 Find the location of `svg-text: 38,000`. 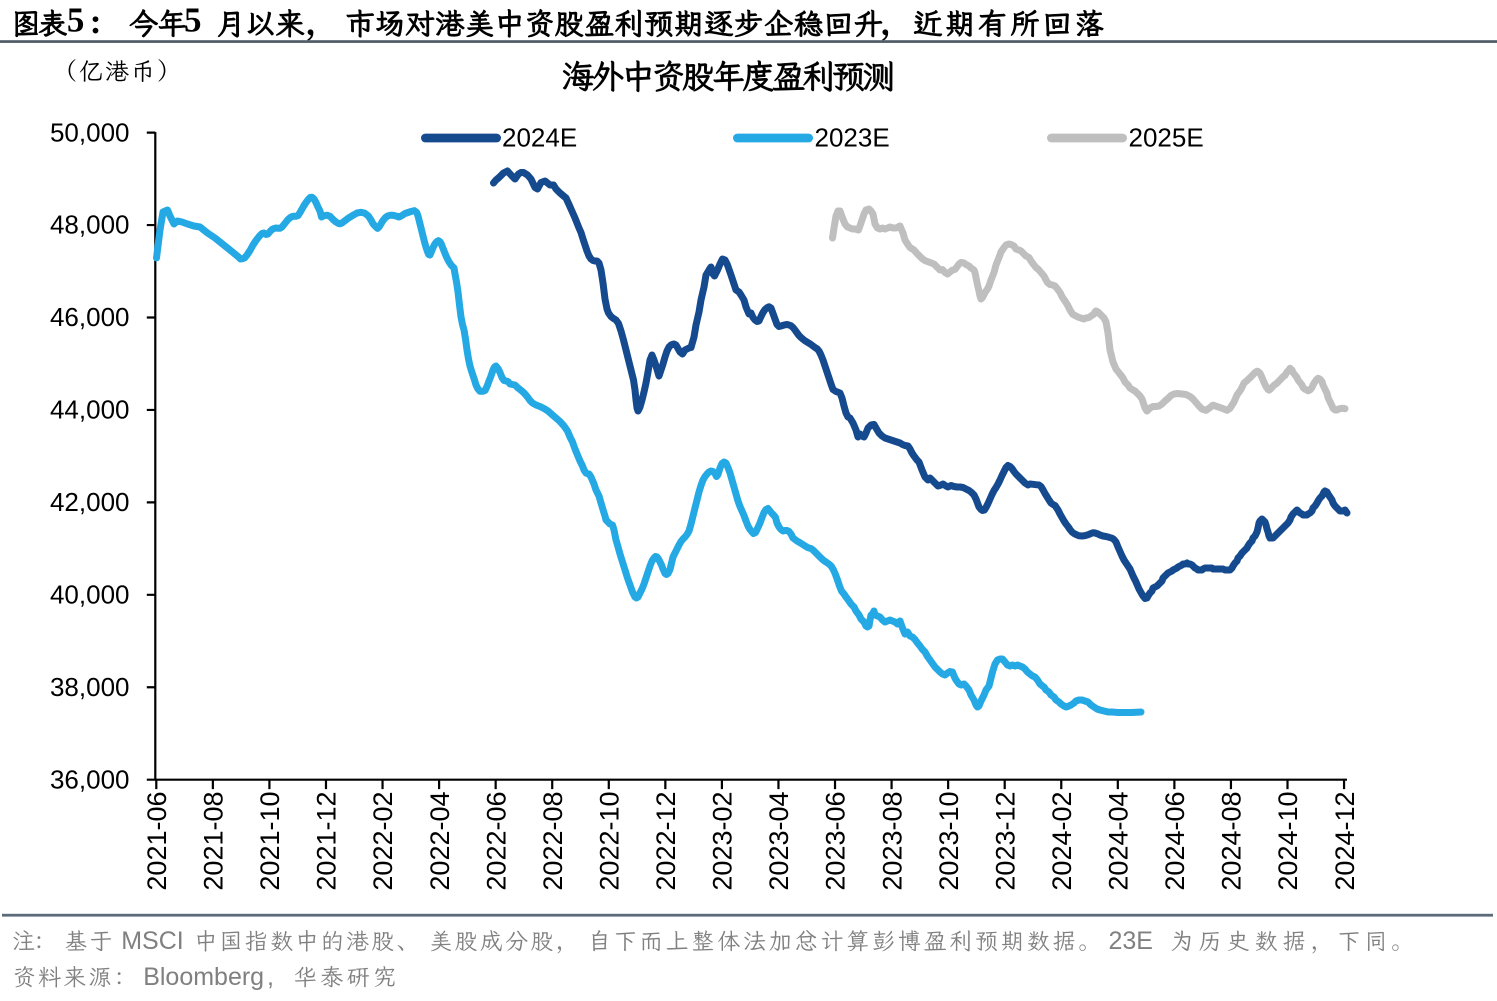

svg-text: 38,000 is located at coordinates (90, 687).